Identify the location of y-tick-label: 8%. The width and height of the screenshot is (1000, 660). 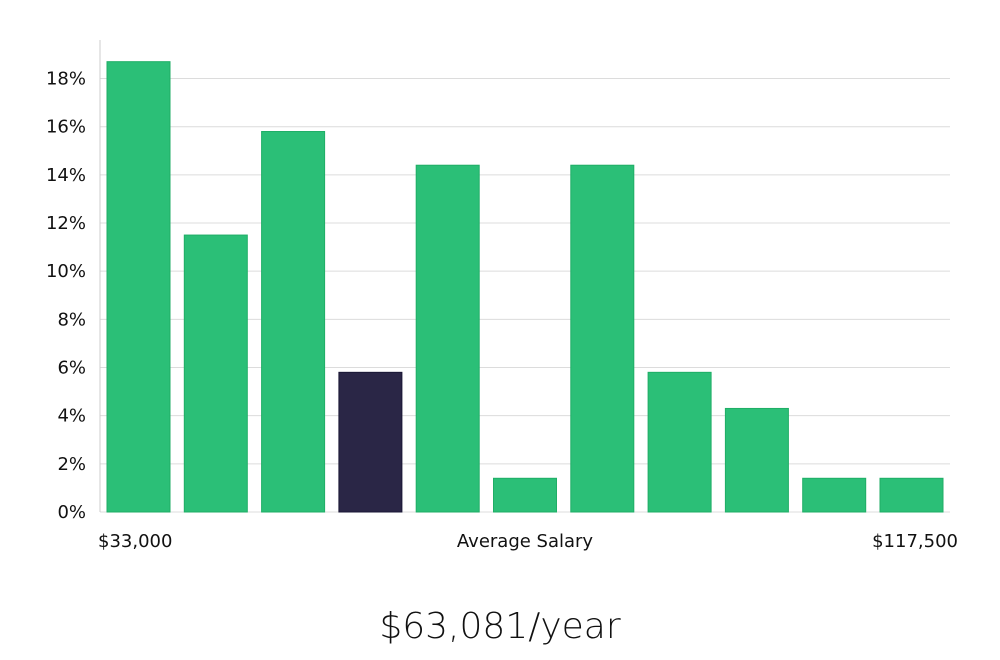
(71, 319).